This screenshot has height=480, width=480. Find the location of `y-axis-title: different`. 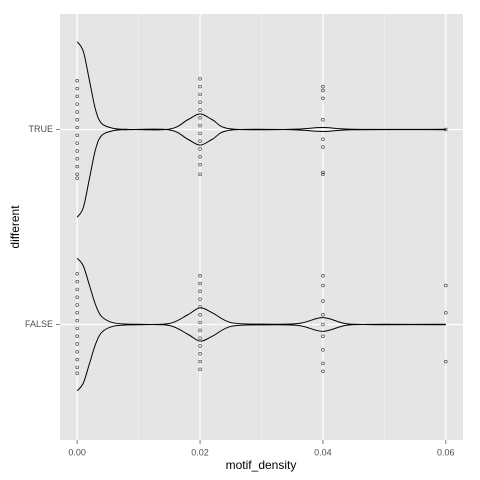

y-axis-title: different is located at coordinates (15, 227).